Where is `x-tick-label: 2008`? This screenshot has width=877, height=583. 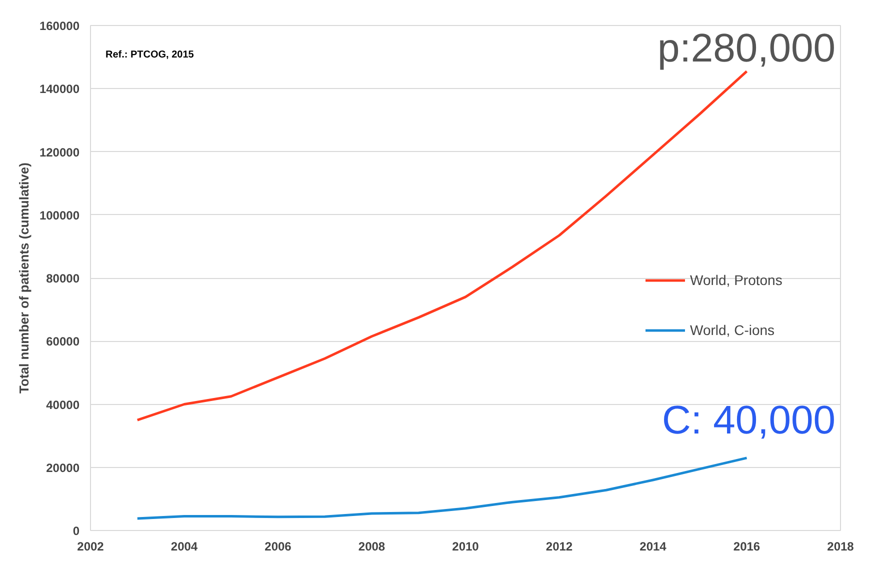 x-tick-label: 2008 is located at coordinates (372, 547).